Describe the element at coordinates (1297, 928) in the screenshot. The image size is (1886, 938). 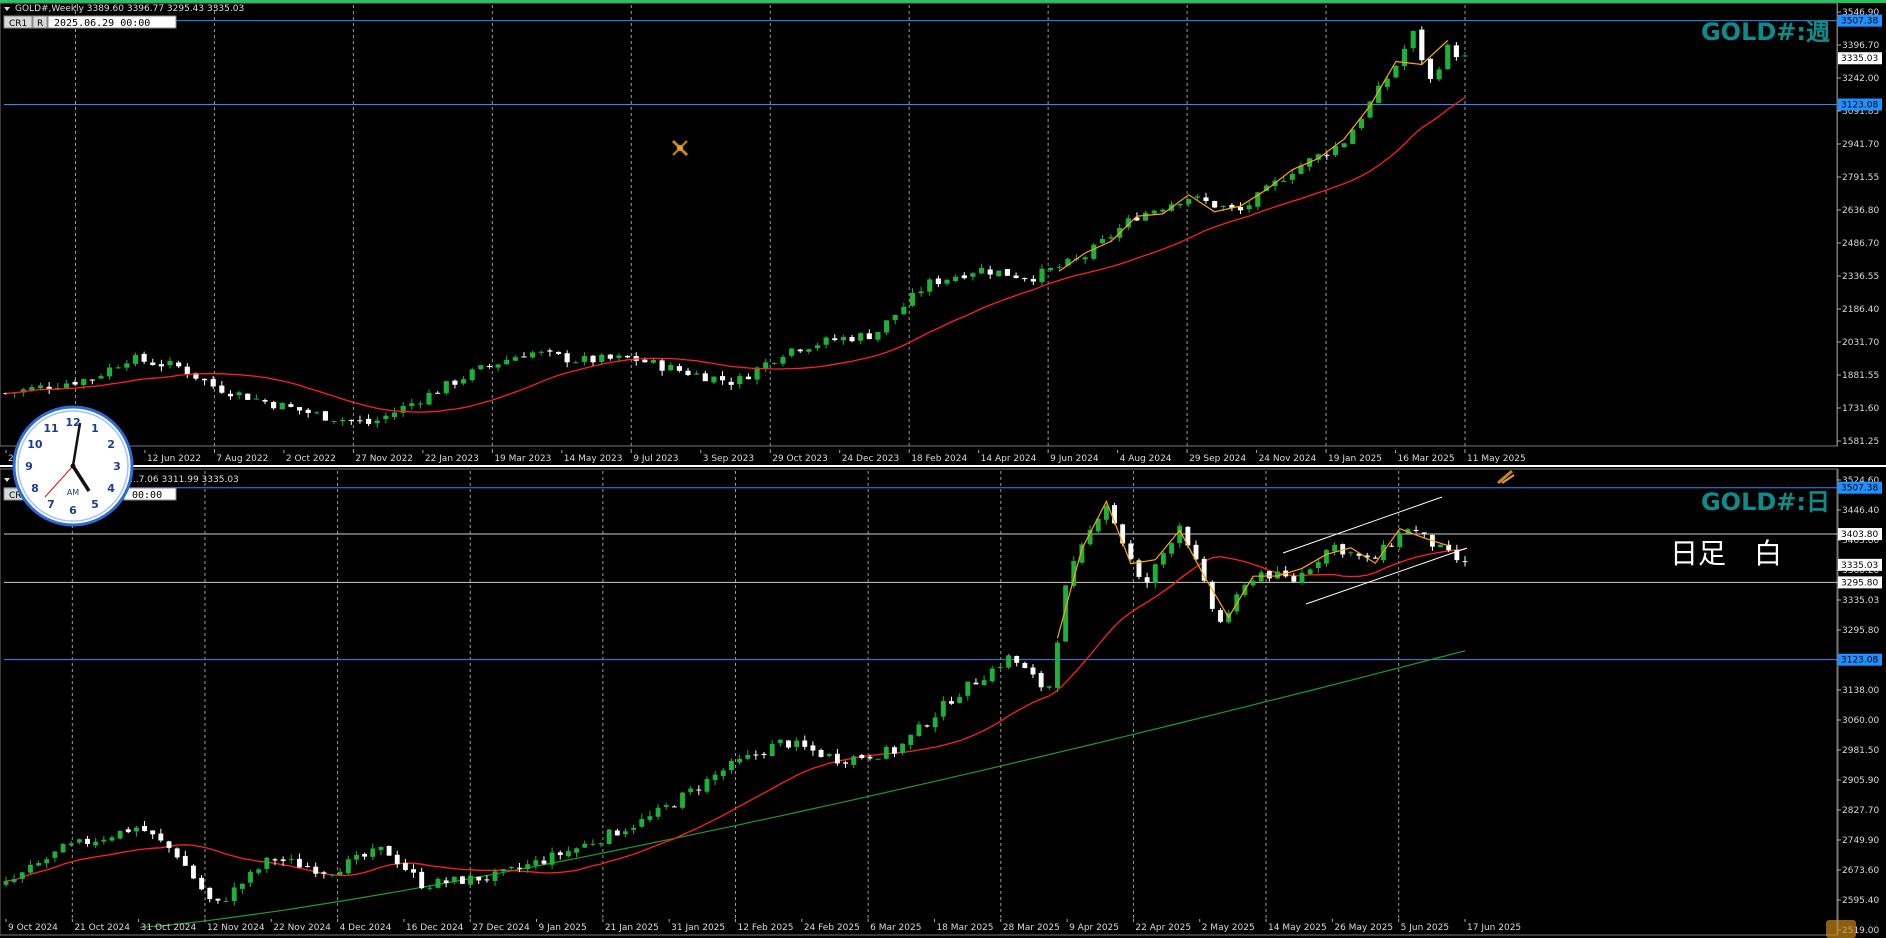
I see `x-tick-label: 14 May 2025` at that location.